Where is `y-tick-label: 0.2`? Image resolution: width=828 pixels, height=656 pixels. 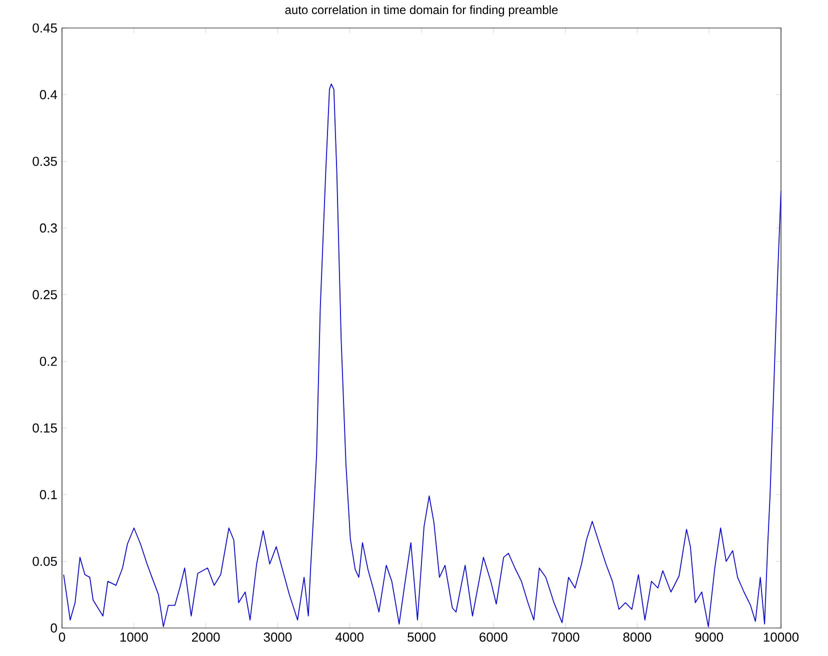 y-tick-label: 0.2 is located at coordinates (48, 361).